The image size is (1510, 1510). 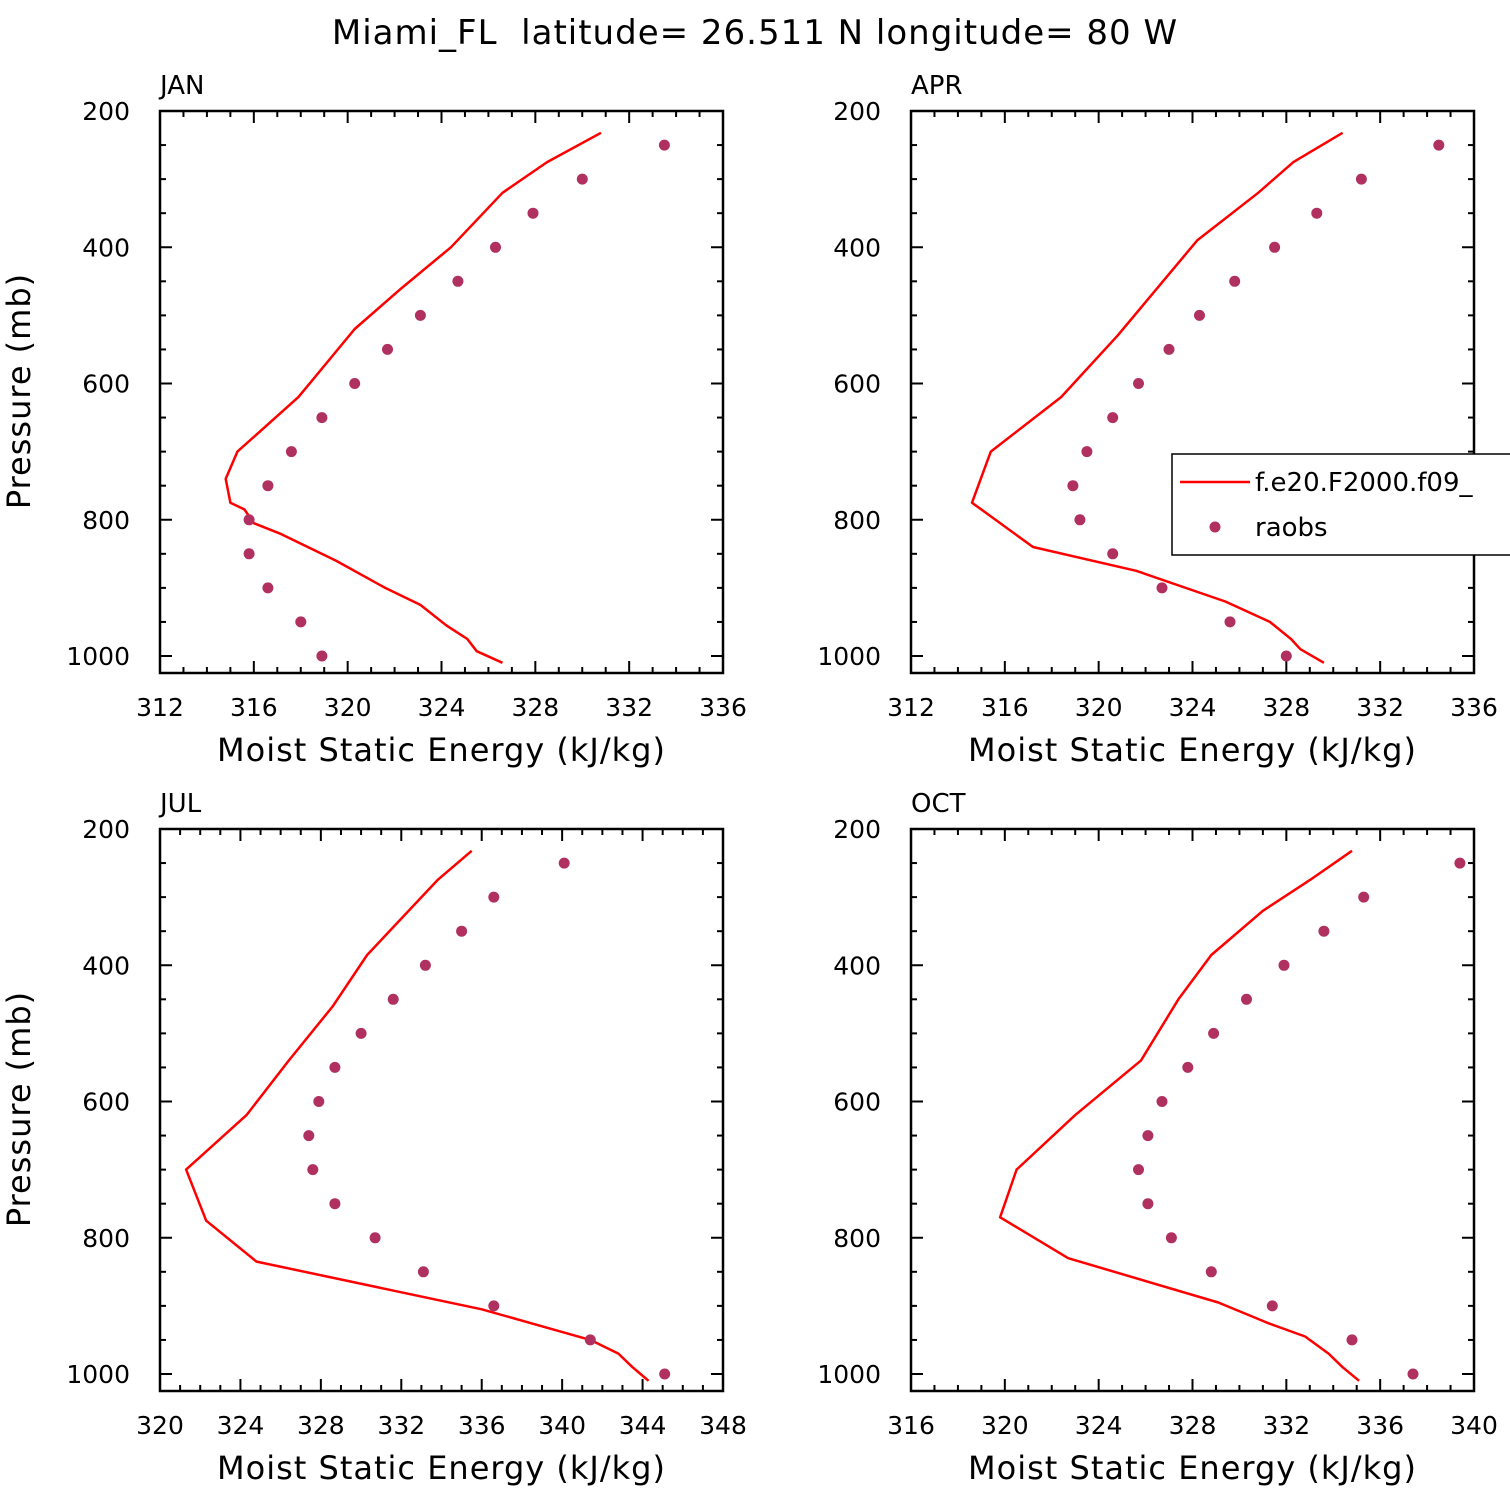 What do you see at coordinates (723, 1425) in the screenshot?
I see `x-tick-label: 348` at bounding box center [723, 1425].